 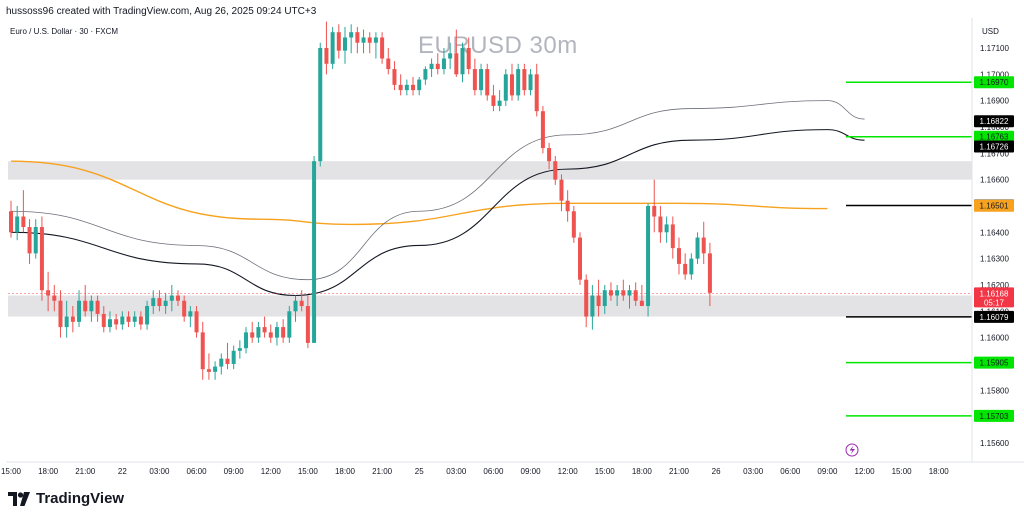 What do you see at coordinates (66, 498) in the screenshot?
I see `tradingview-logo: TradingView` at bounding box center [66, 498].